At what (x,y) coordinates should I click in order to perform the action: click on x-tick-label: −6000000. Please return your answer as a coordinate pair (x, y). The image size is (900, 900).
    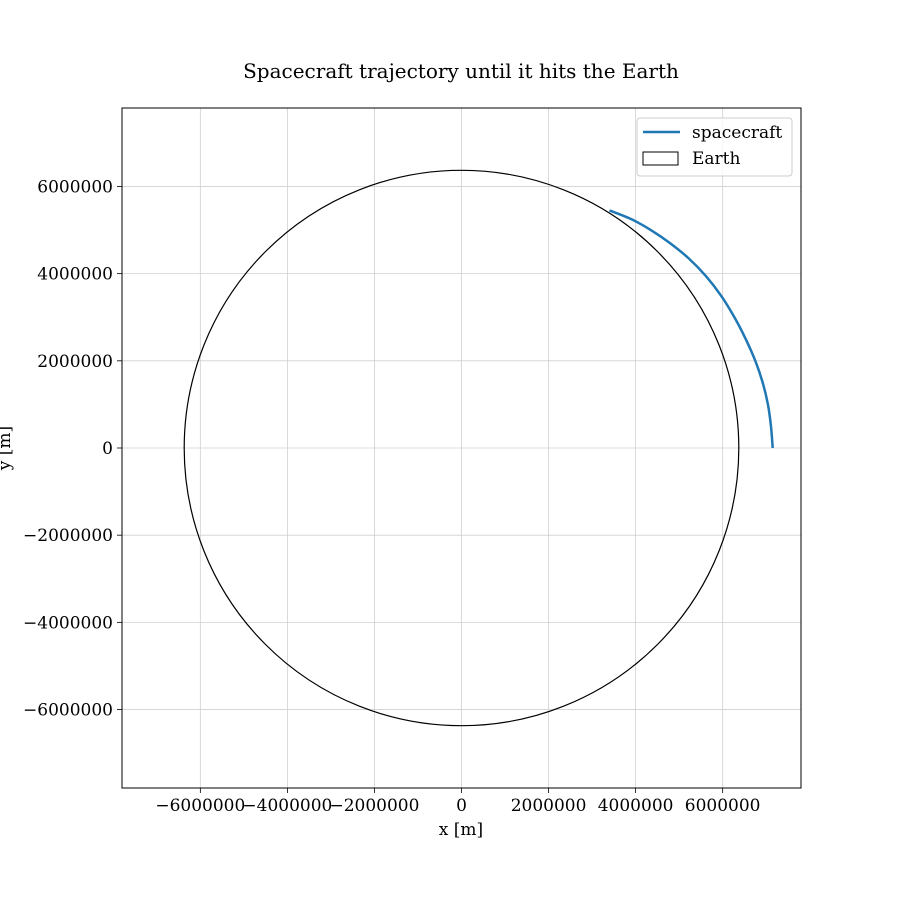
    Looking at the image, I should click on (200, 806).